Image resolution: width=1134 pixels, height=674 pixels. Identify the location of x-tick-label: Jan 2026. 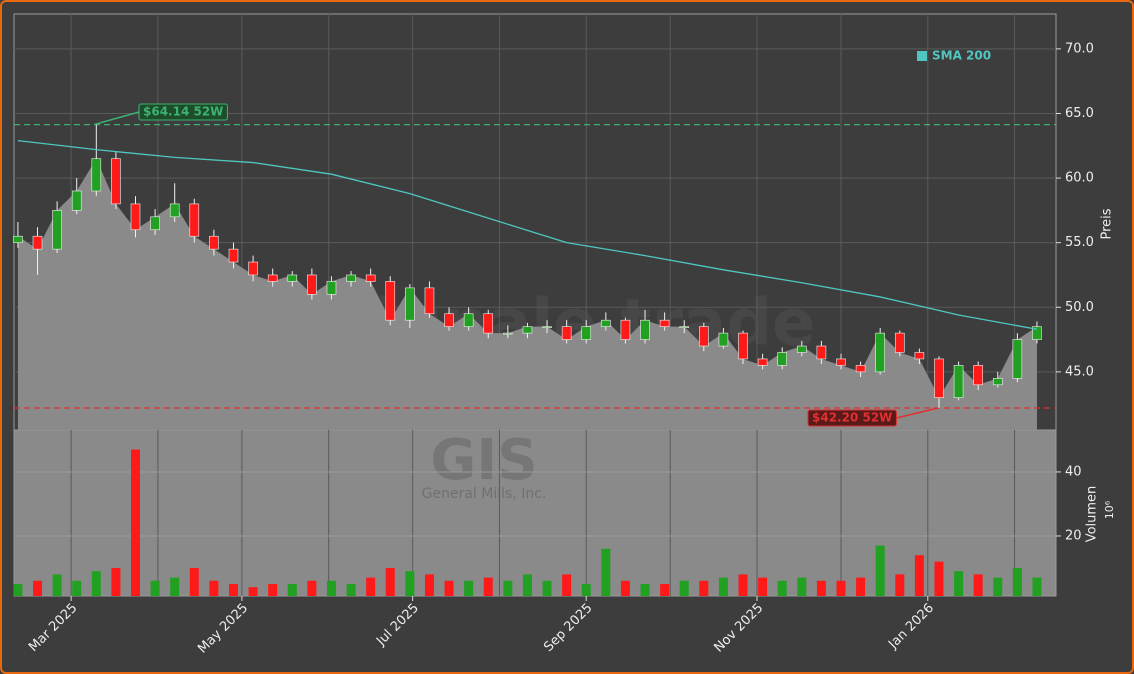
(911, 627).